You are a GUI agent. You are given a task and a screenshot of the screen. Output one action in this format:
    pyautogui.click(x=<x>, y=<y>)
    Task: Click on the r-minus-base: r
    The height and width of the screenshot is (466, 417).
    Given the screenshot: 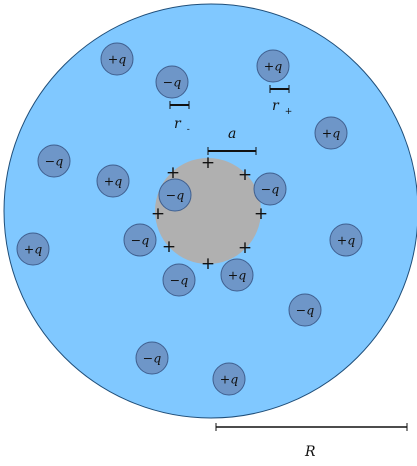 What is the action you would take?
    pyautogui.click(x=178, y=124)
    